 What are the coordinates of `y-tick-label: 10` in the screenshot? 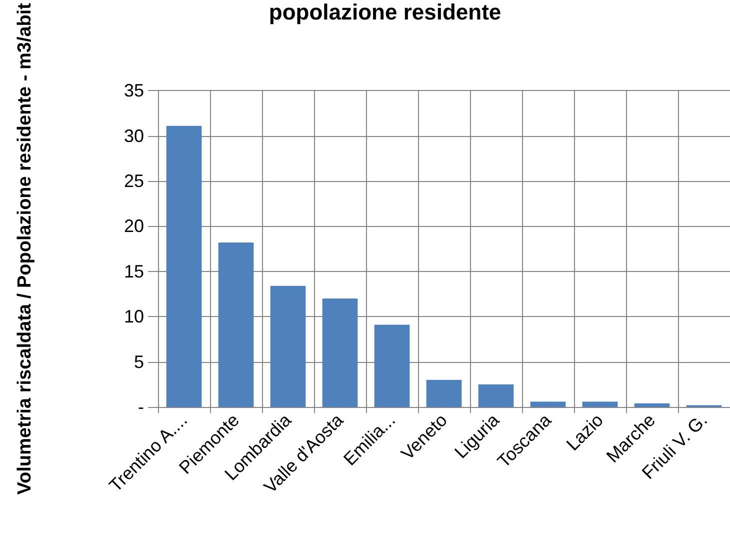 It's located at (134, 316).